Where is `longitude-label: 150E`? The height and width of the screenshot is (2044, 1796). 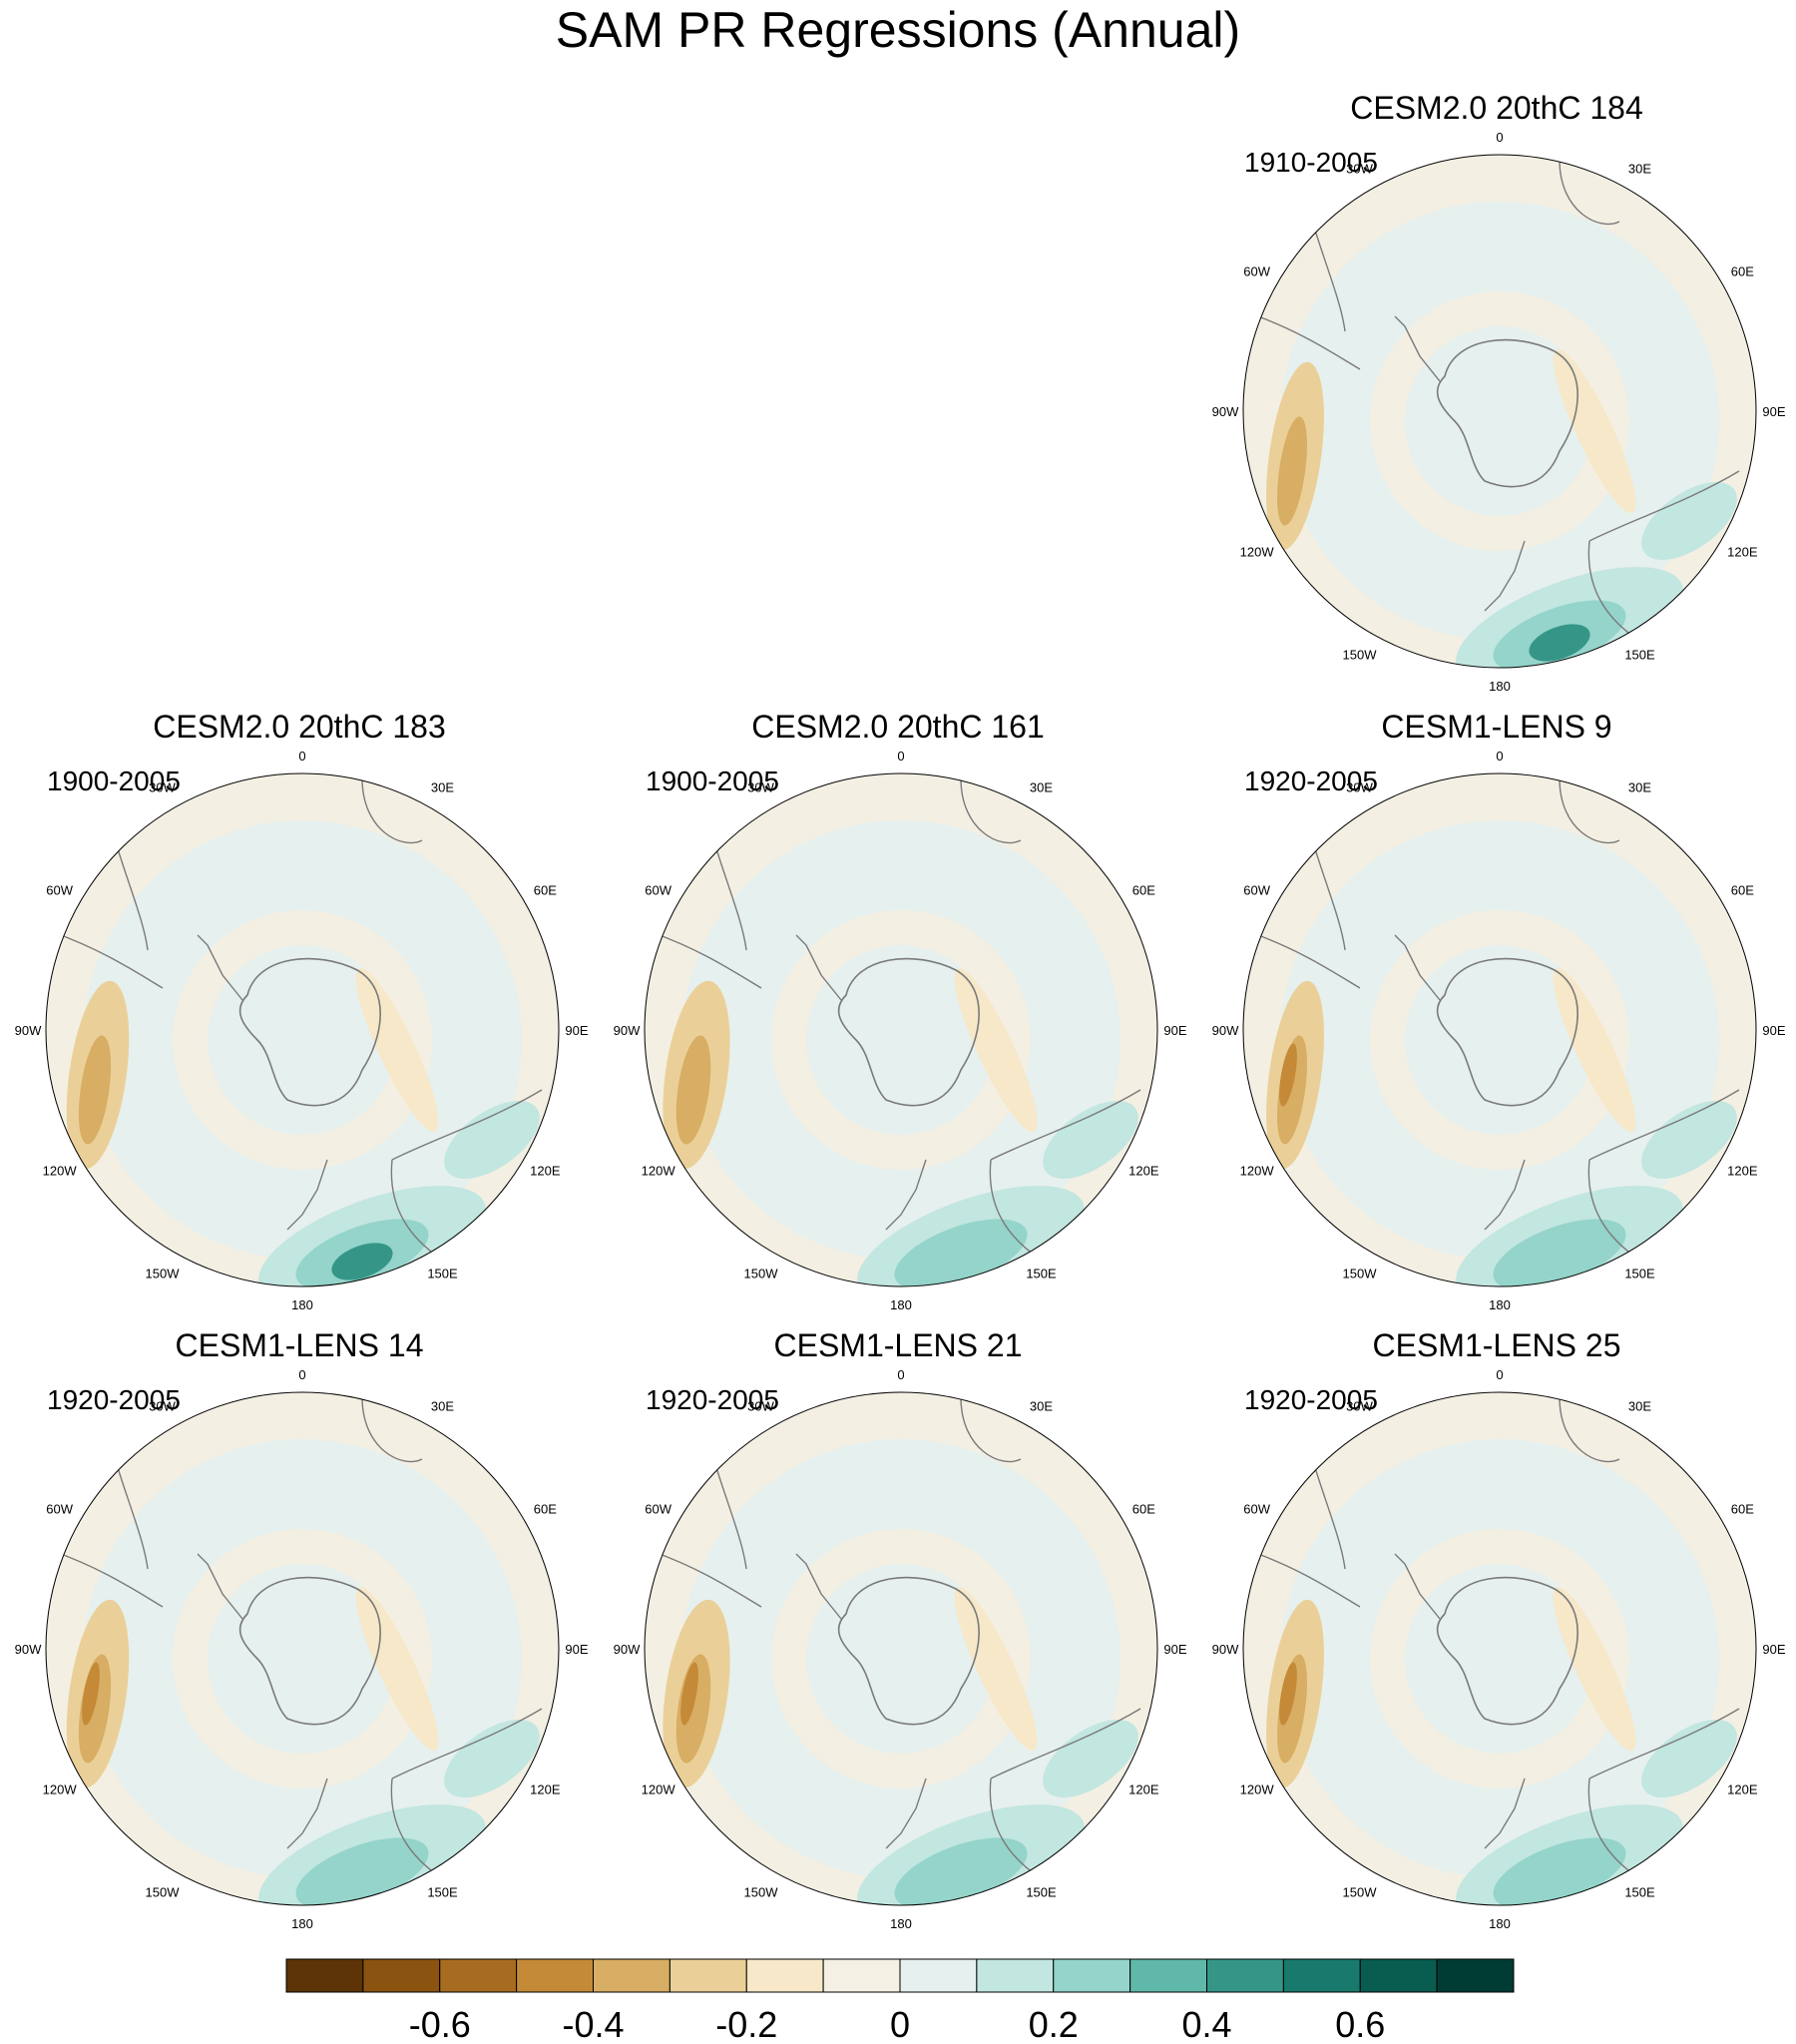
longitude-label: 150E is located at coordinates (442, 1891).